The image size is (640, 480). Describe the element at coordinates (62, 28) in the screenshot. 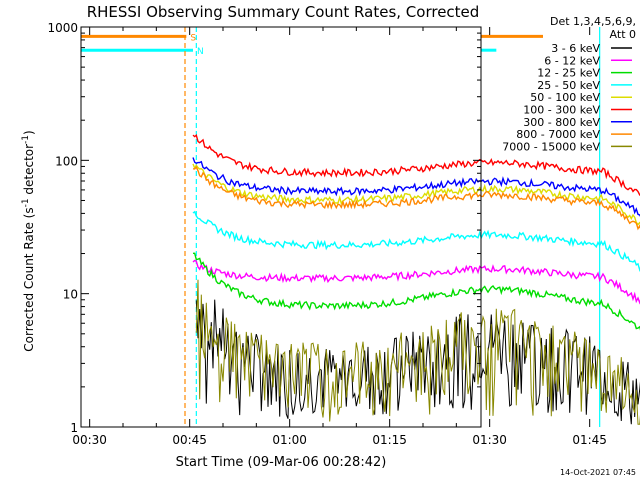

I see `y-tick-label: 1000` at that location.